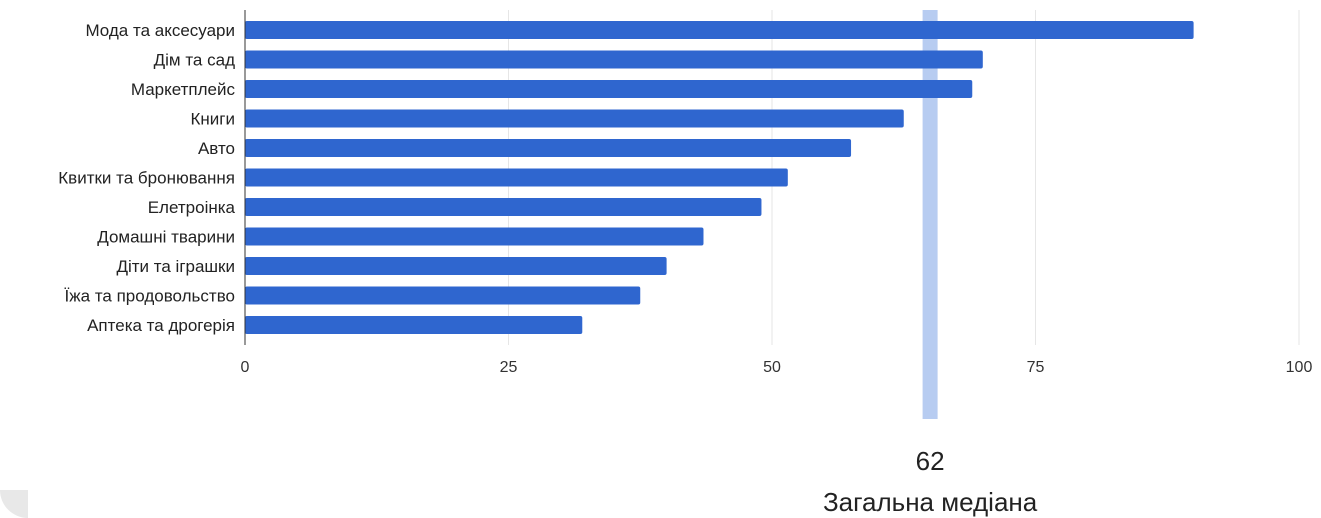 Image resolution: width=1321 pixels, height=518 pixels. Describe the element at coordinates (14, 504) in the screenshot. I see `corner-shade` at that location.